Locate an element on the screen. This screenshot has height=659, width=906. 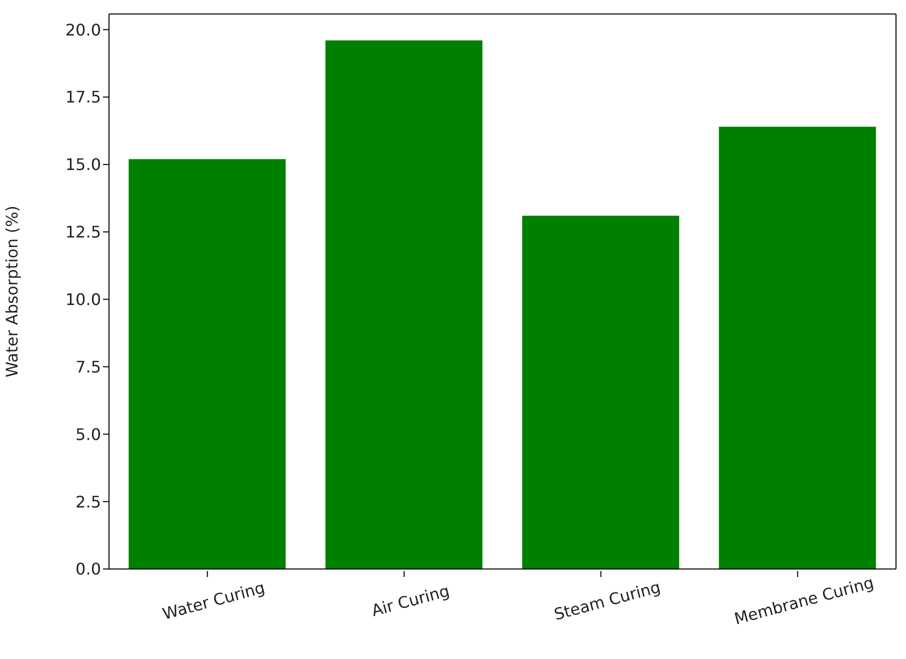
y-tick-label: 0.0 is located at coordinates (88, 569).